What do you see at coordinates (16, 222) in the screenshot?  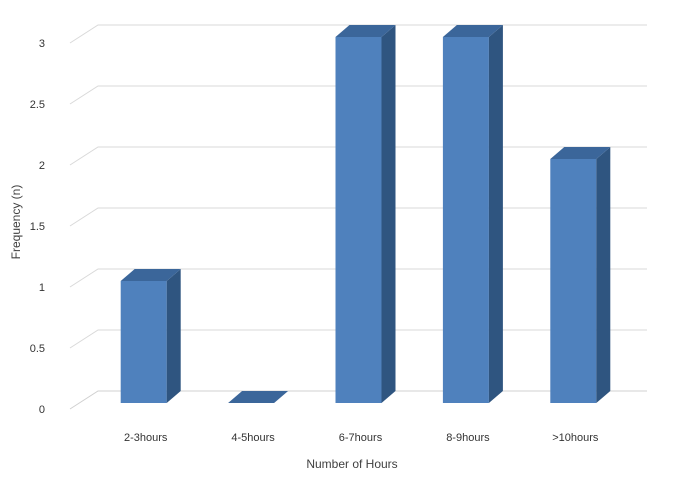 I see `y-axis-title: Frequency (n)` at bounding box center [16, 222].